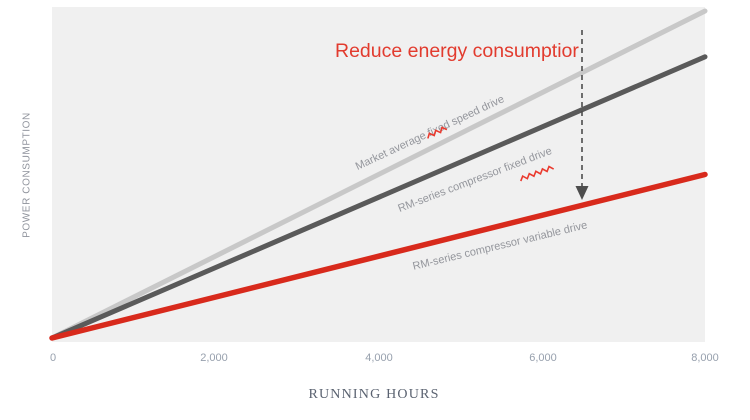 The image size is (750, 420). Describe the element at coordinates (27, 175) in the screenshot. I see `y-axis-label: POWER CONSUMPTION` at that location.